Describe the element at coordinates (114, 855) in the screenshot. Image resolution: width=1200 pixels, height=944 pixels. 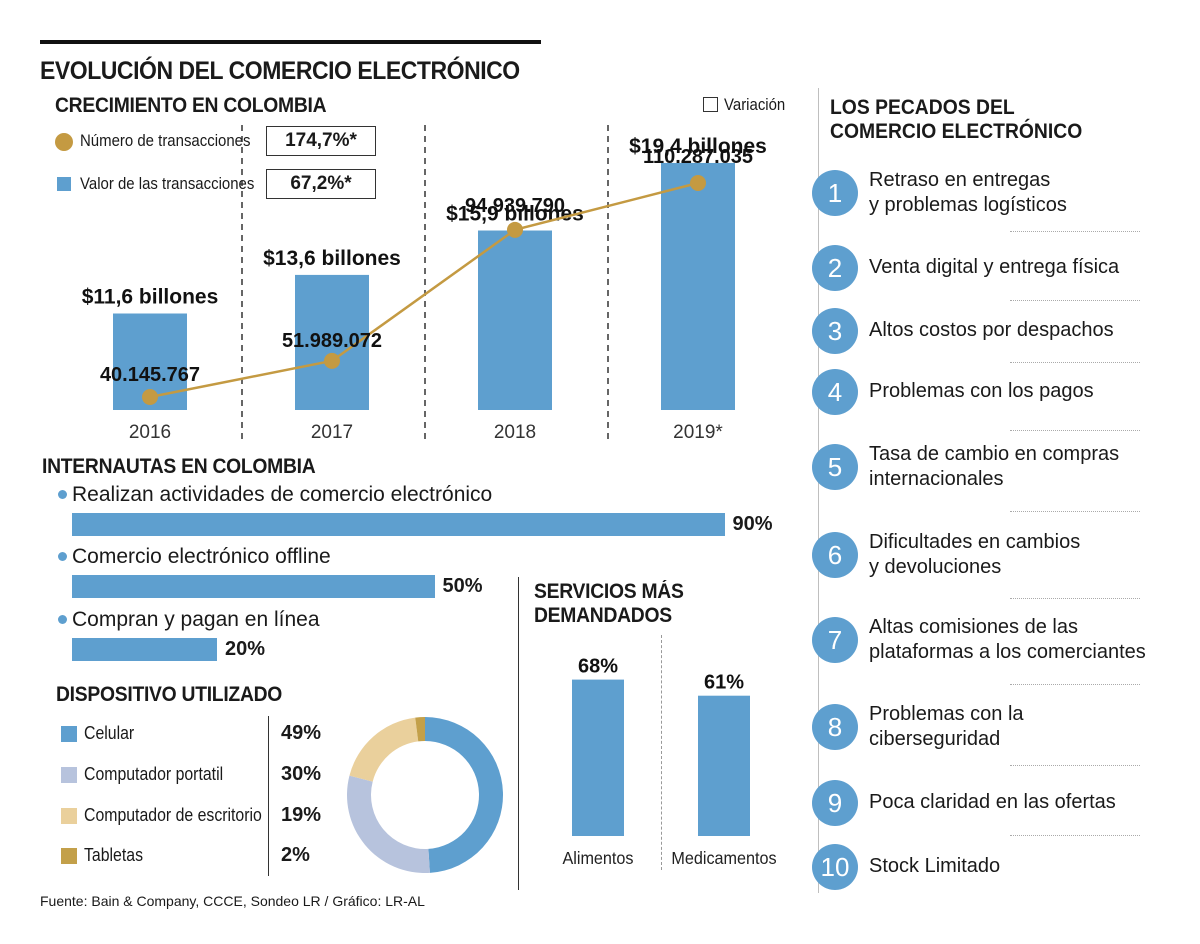
I see `device-label: Tabletas` at that location.